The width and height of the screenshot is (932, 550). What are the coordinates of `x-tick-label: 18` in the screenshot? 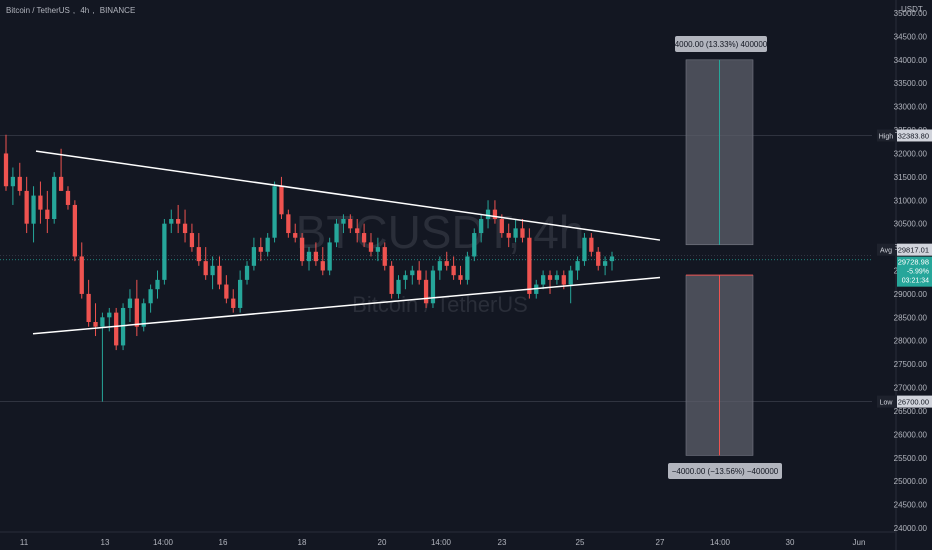 It's located at (302, 542).